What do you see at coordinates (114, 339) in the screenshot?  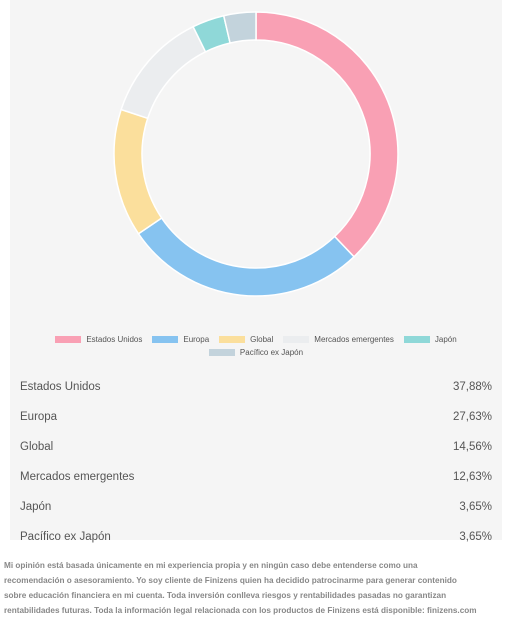 I see `legend-label: Estados Unidos` at bounding box center [114, 339].